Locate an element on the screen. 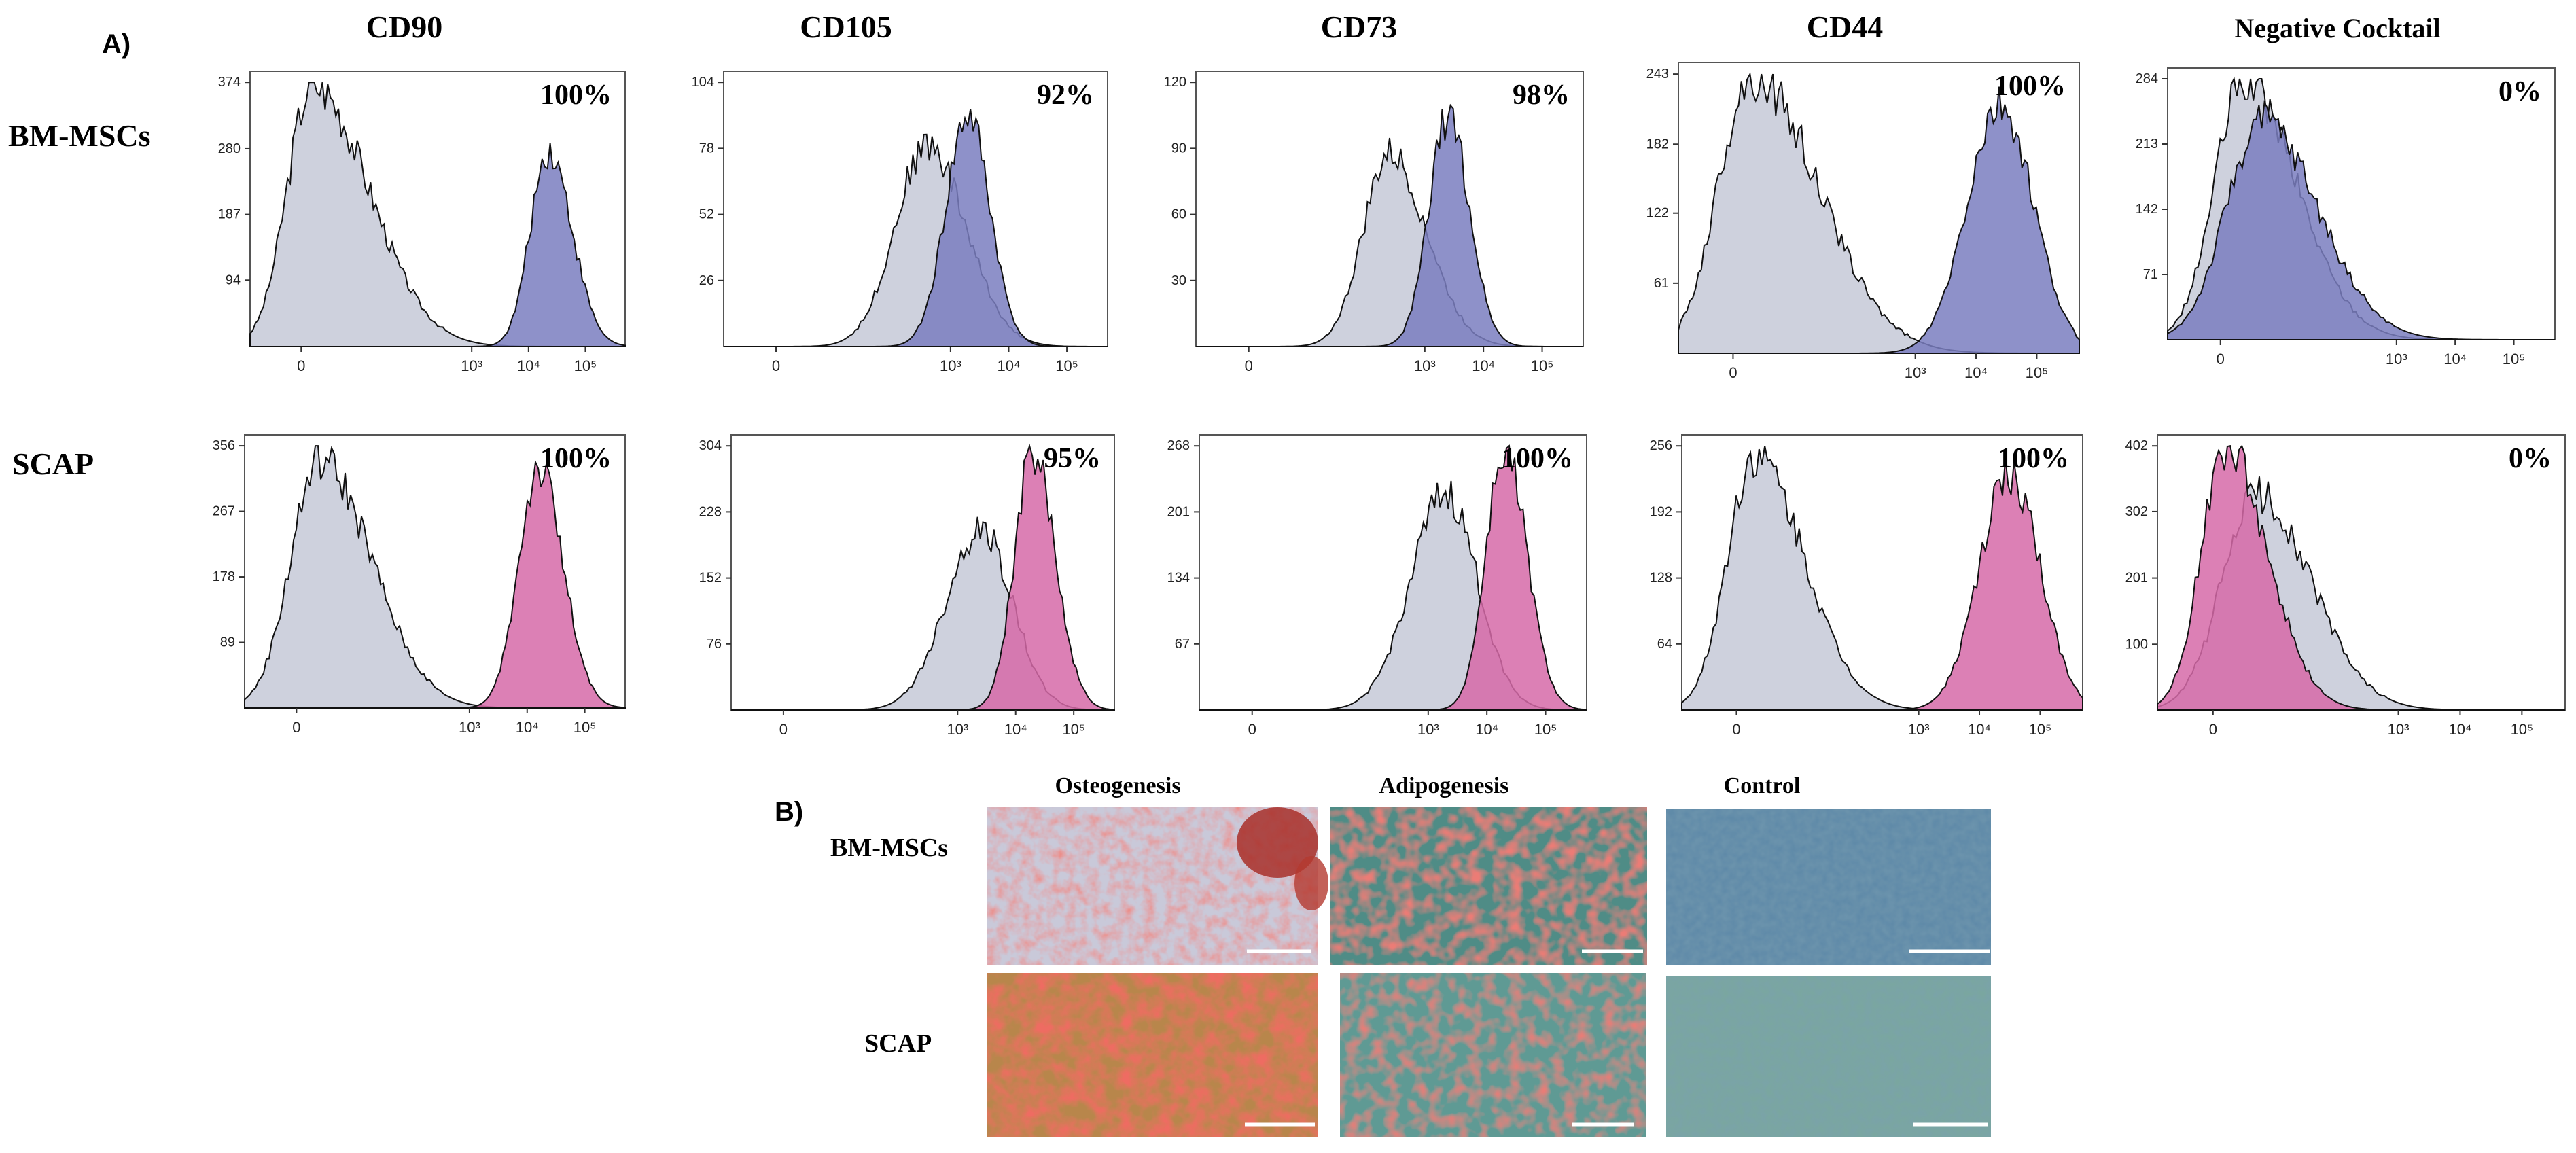 This screenshot has height=1153, width=2576. histogram-scap-cd105: 76 152 228 304 0 10³ 10⁴ 10⁵ 95% is located at coordinates (907, 586).